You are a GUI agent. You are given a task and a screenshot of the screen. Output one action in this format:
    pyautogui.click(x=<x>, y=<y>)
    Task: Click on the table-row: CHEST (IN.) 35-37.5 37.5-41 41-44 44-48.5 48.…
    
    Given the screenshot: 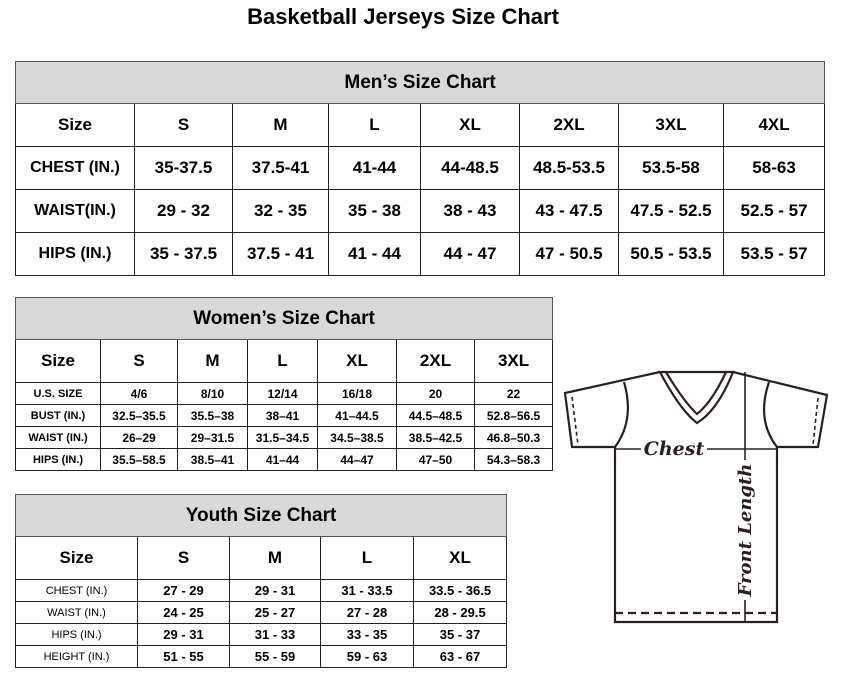 What is the action you would take?
    pyautogui.click(x=420, y=168)
    